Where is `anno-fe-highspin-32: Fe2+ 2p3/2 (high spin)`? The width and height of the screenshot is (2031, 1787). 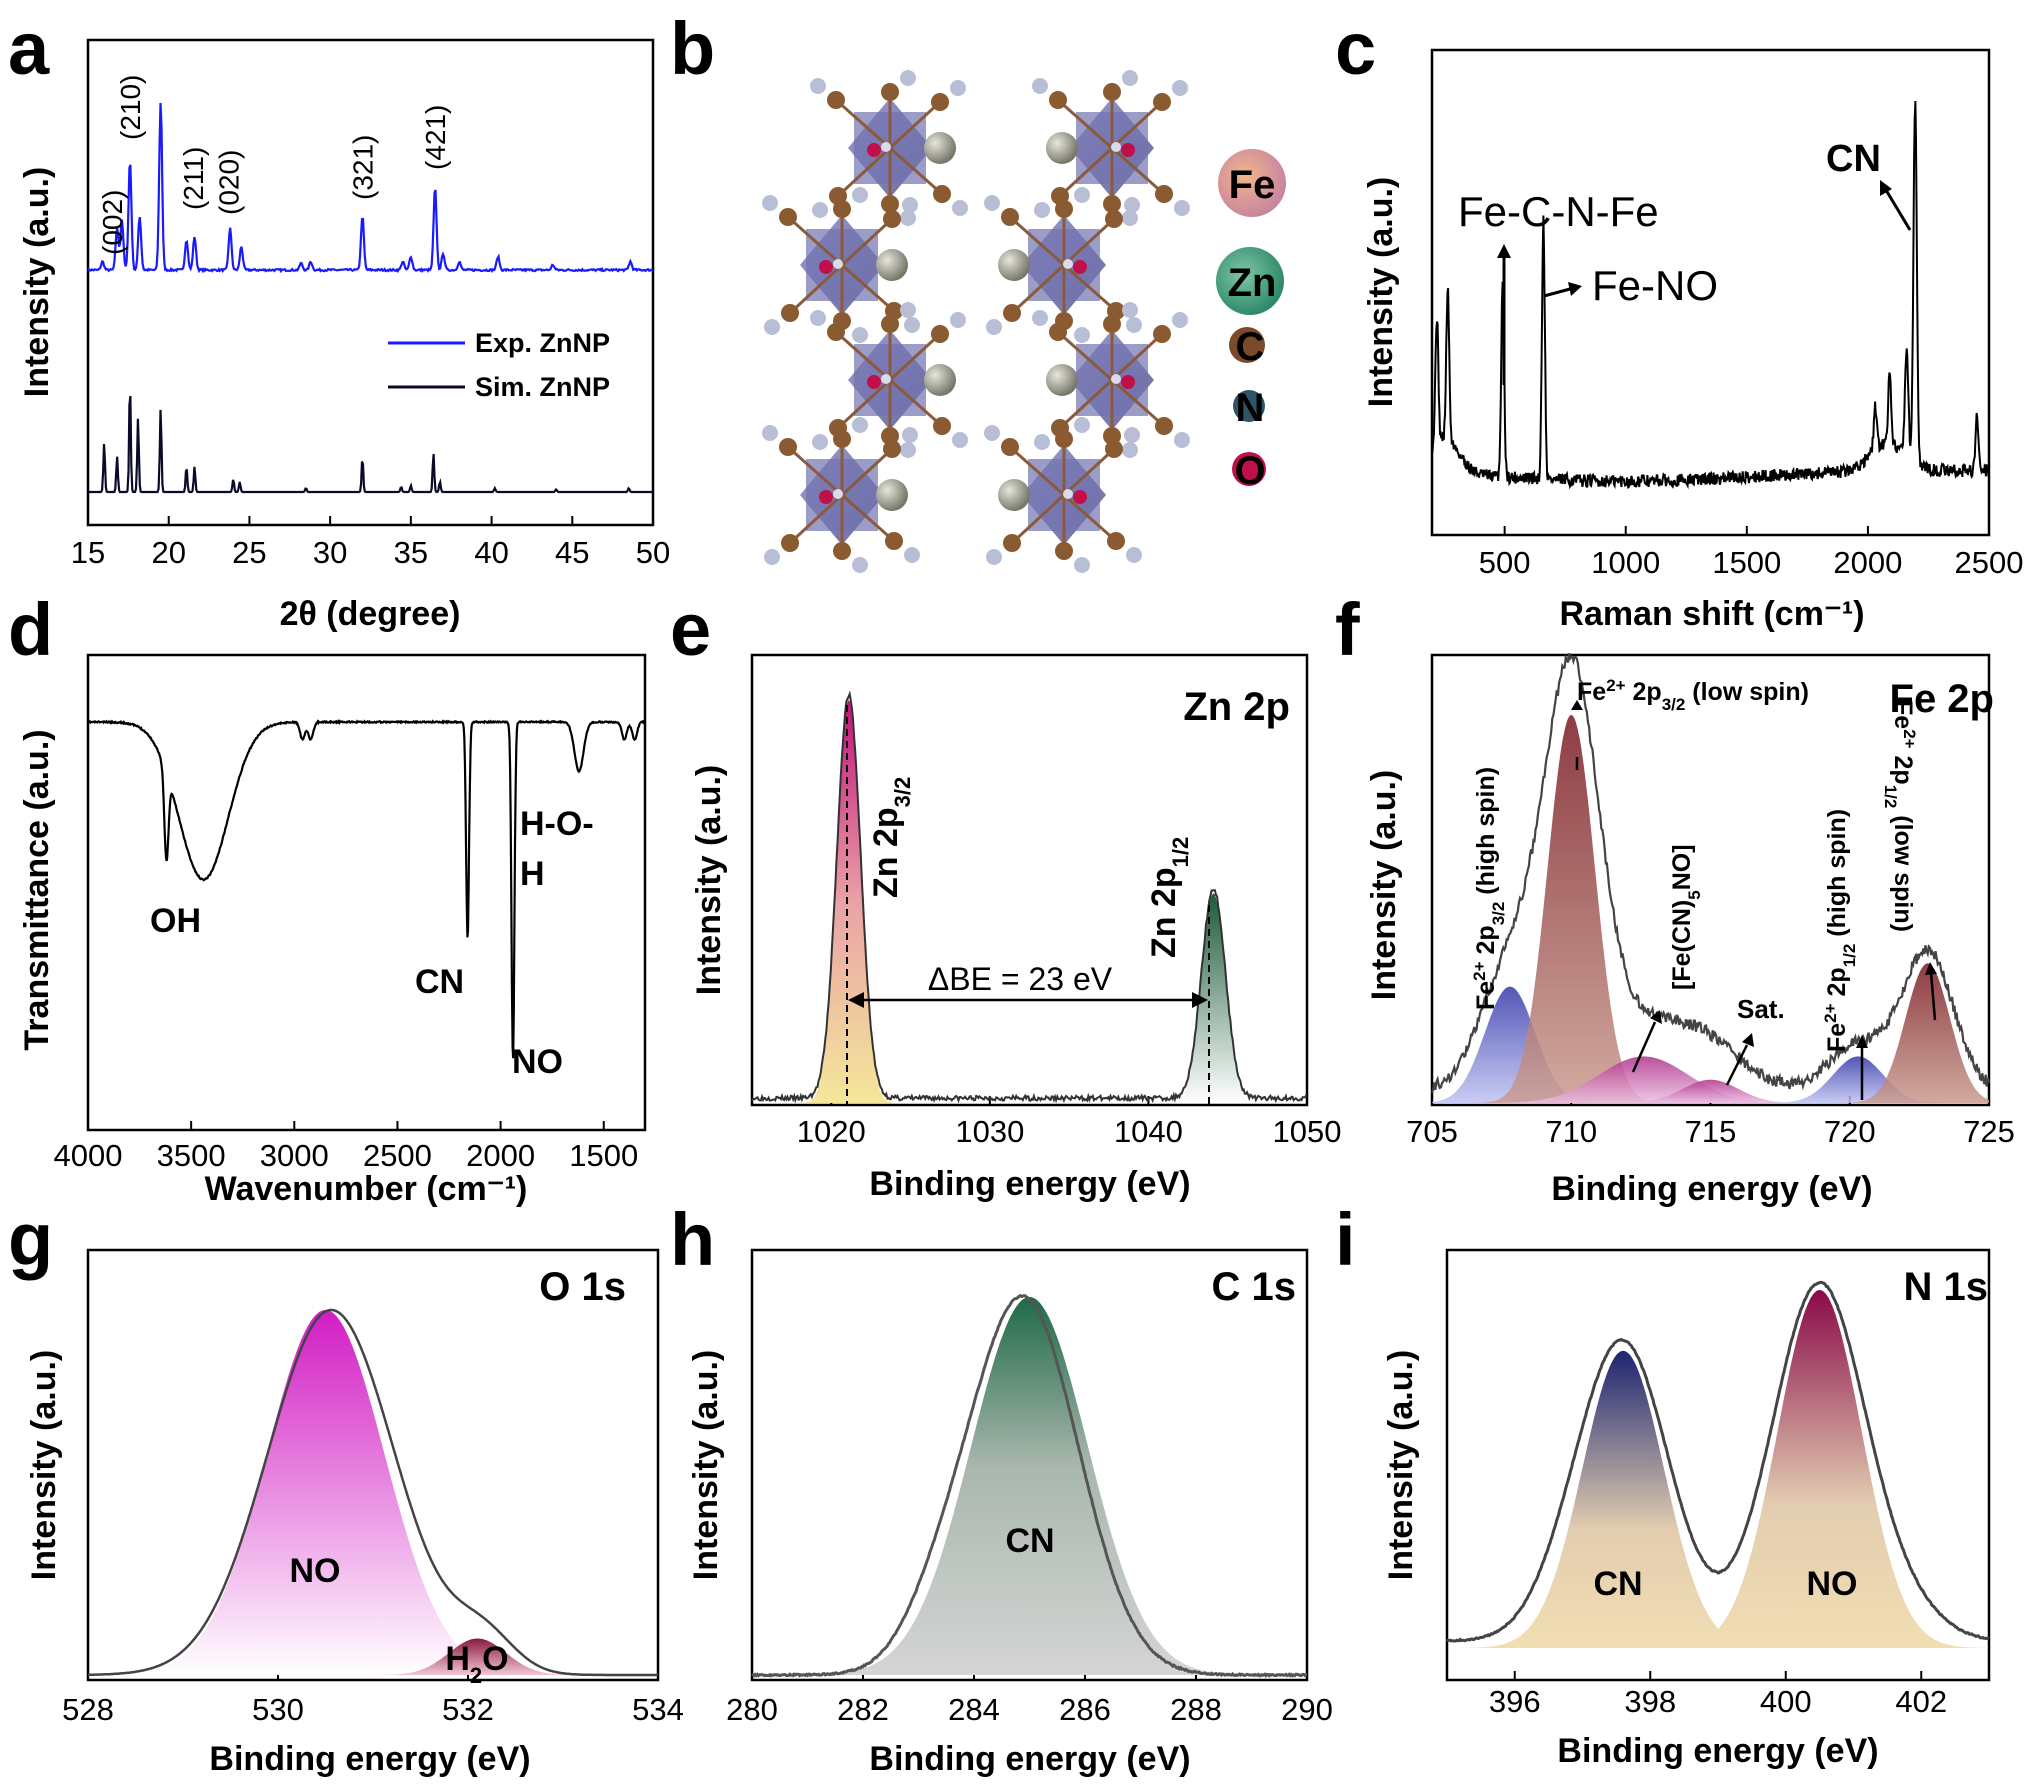
anno-fe-highspin-32: Fe2+ 2p3/2 (high spin) is located at coordinates (1489, 888).